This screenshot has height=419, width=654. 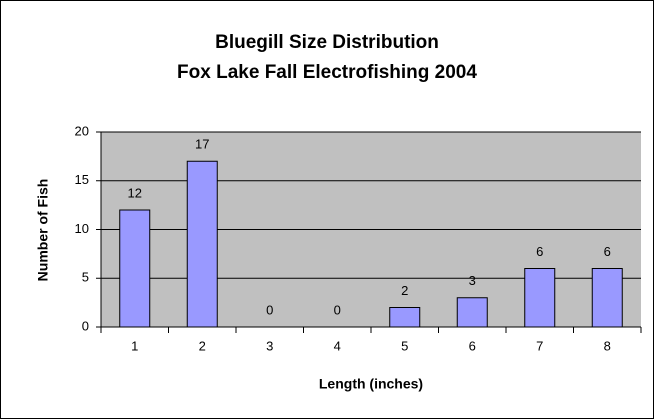 What do you see at coordinates (327, 42) in the screenshot?
I see `chart-title: Bluegill Size Distribution` at bounding box center [327, 42].